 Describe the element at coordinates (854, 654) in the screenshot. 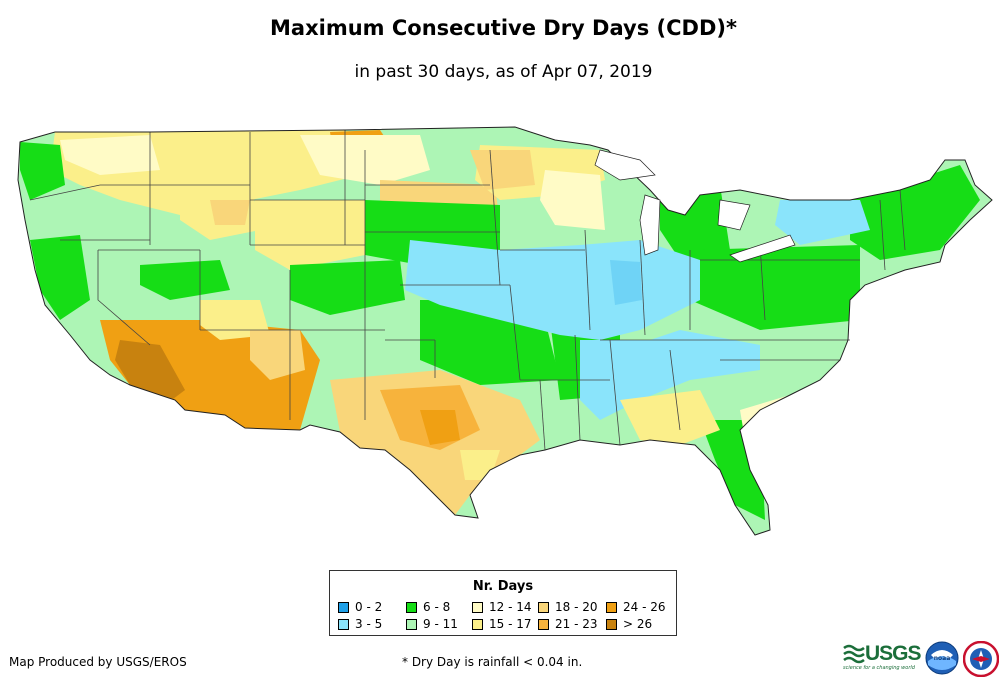

I see `usgs-wave-icon` at that location.